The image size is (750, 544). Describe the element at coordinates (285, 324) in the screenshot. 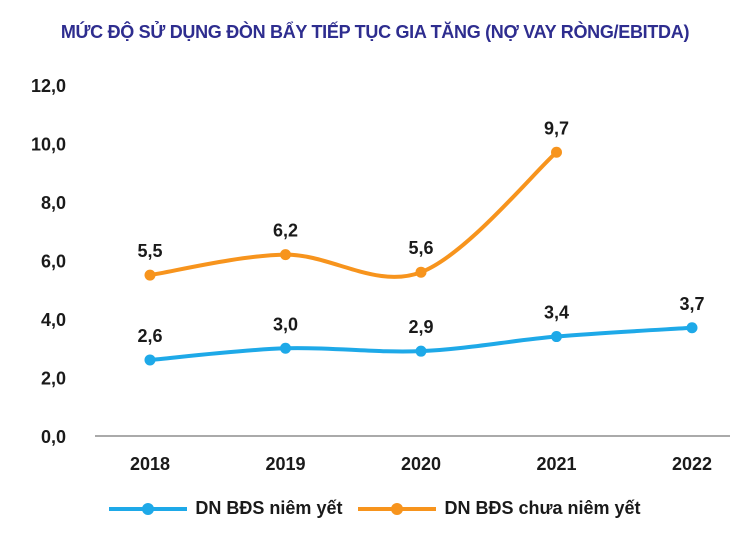

I see `data-label: 3,0` at that location.